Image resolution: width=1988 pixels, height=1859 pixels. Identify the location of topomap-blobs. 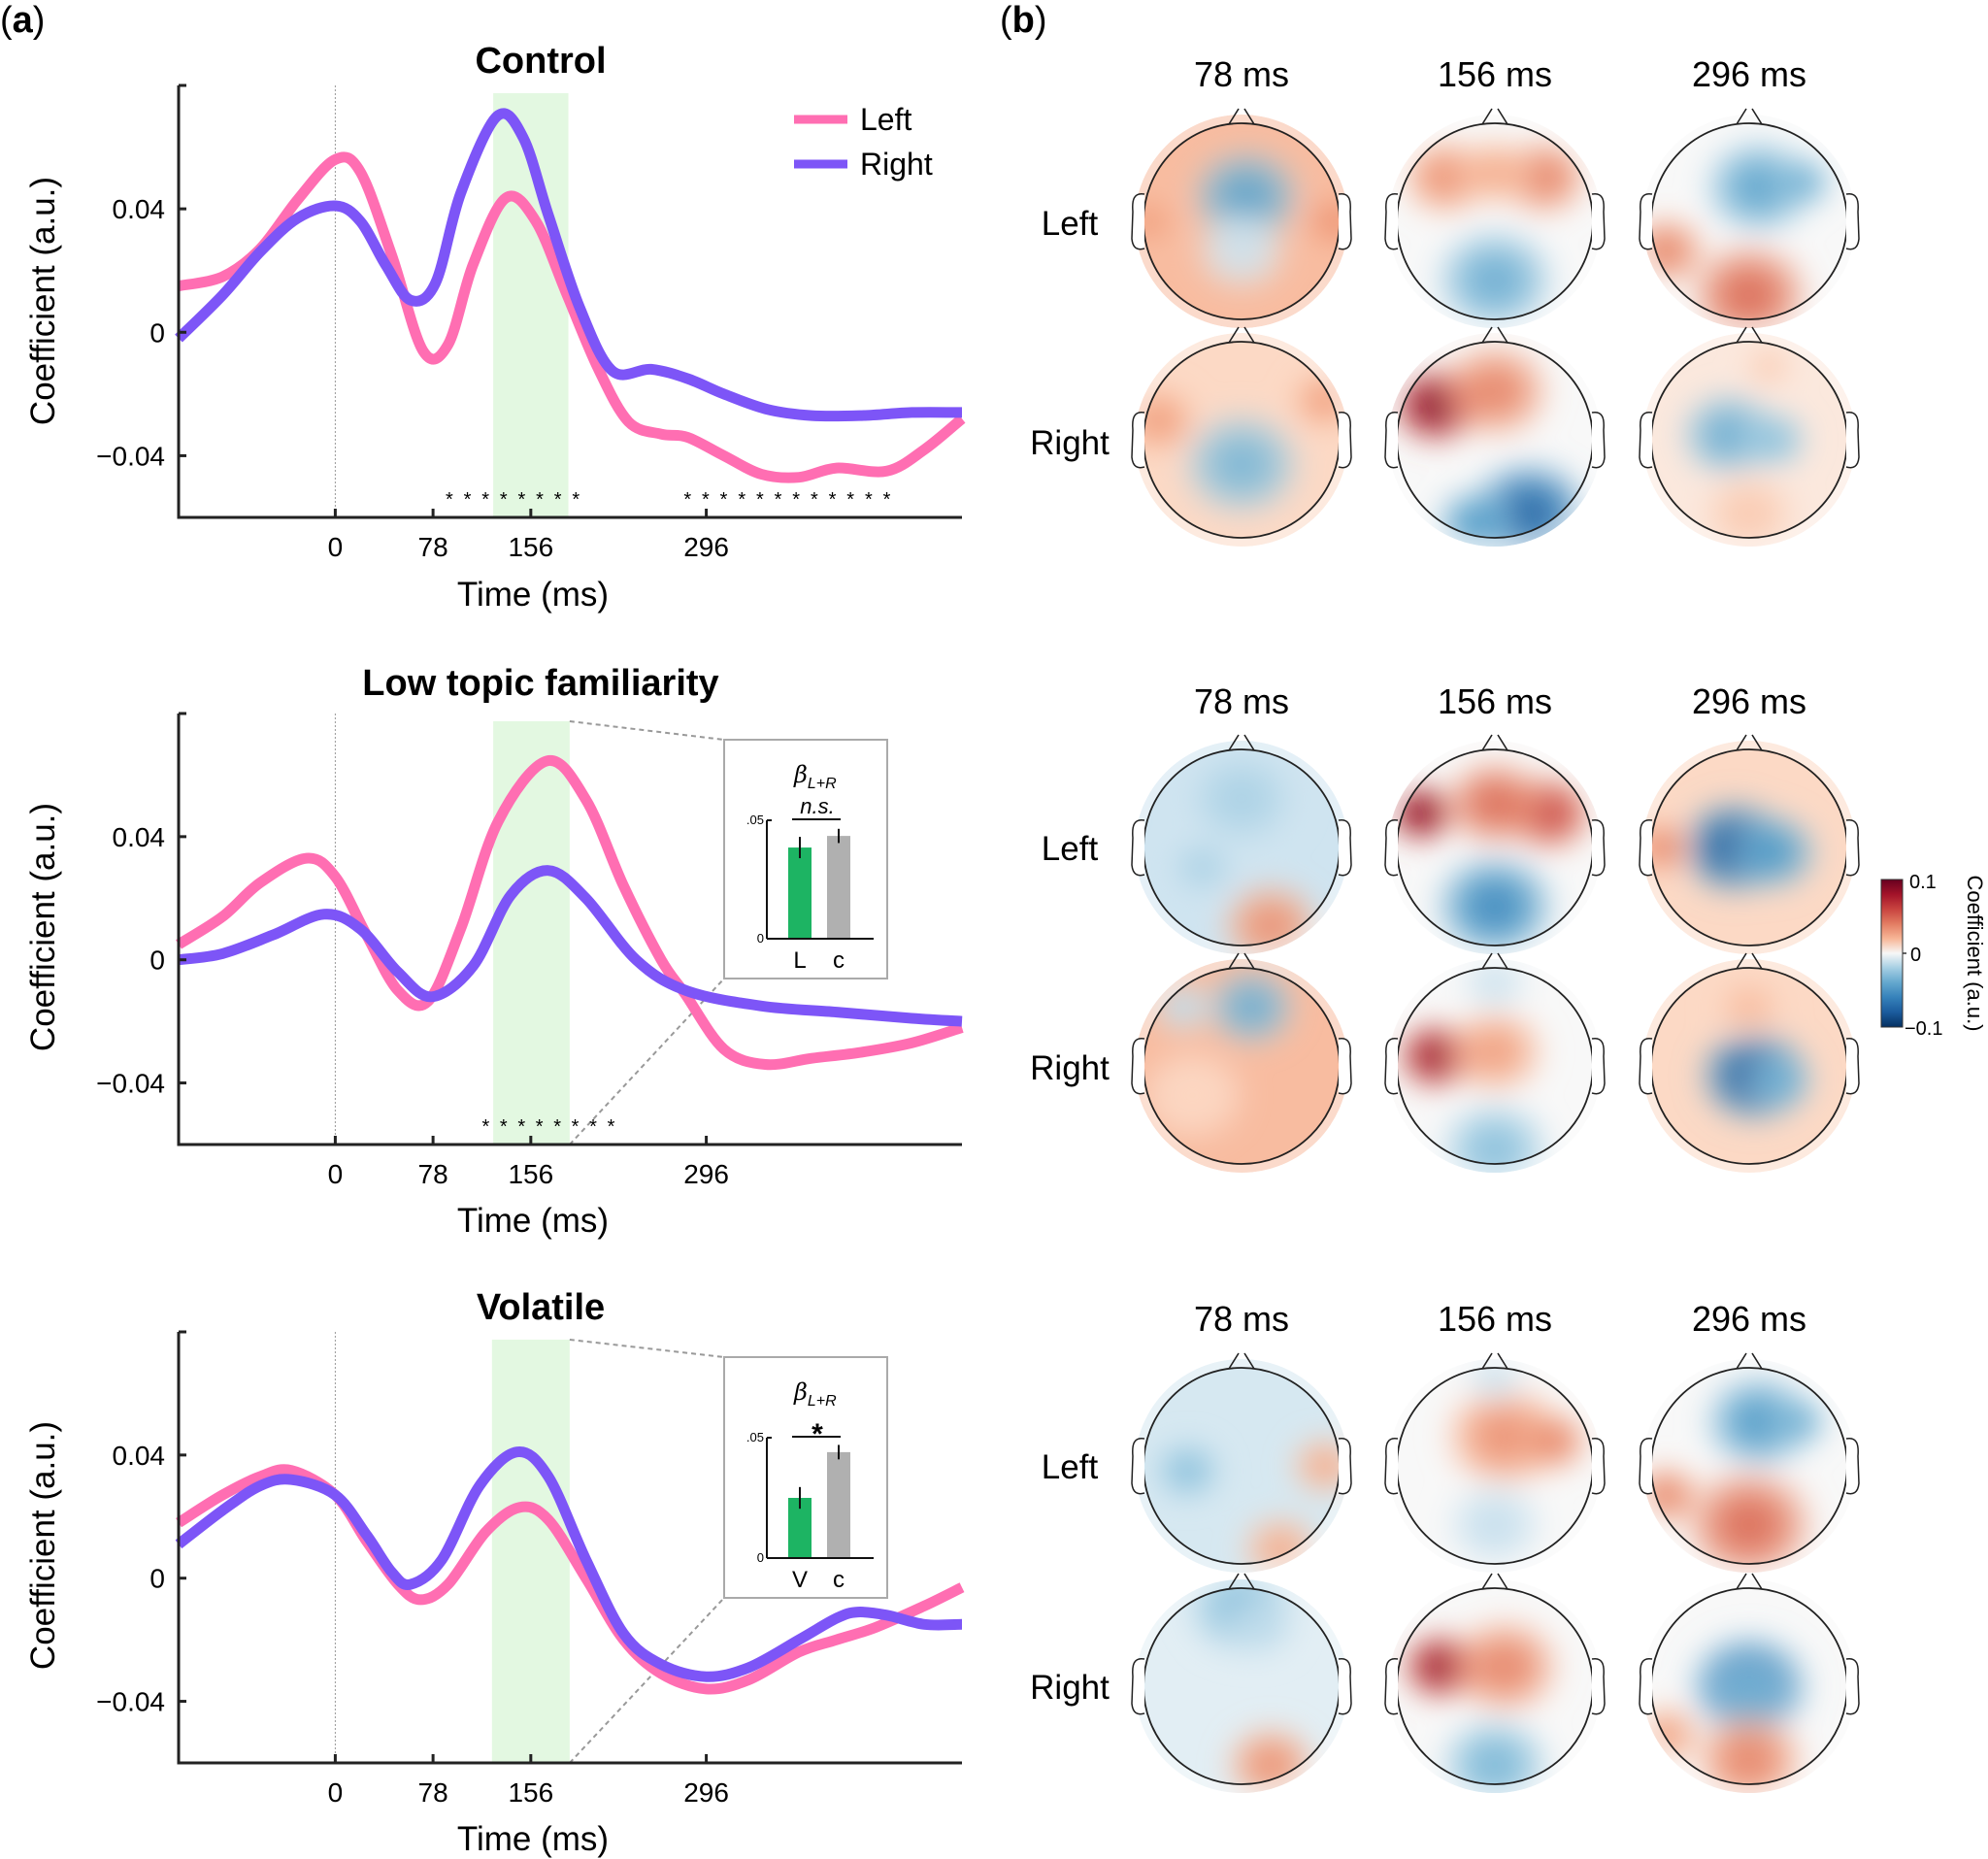
(1515, 1466).